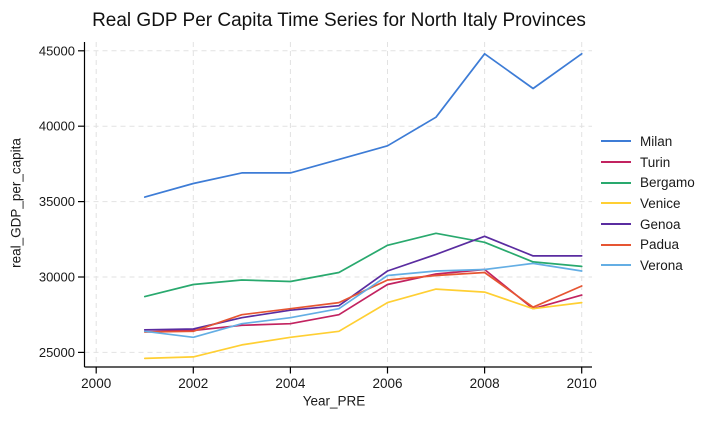 Image resolution: width=720 pixels, height=432 pixels. What do you see at coordinates (96, 383) in the screenshot?
I see `x-tick-label: 2000` at bounding box center [96, 383].